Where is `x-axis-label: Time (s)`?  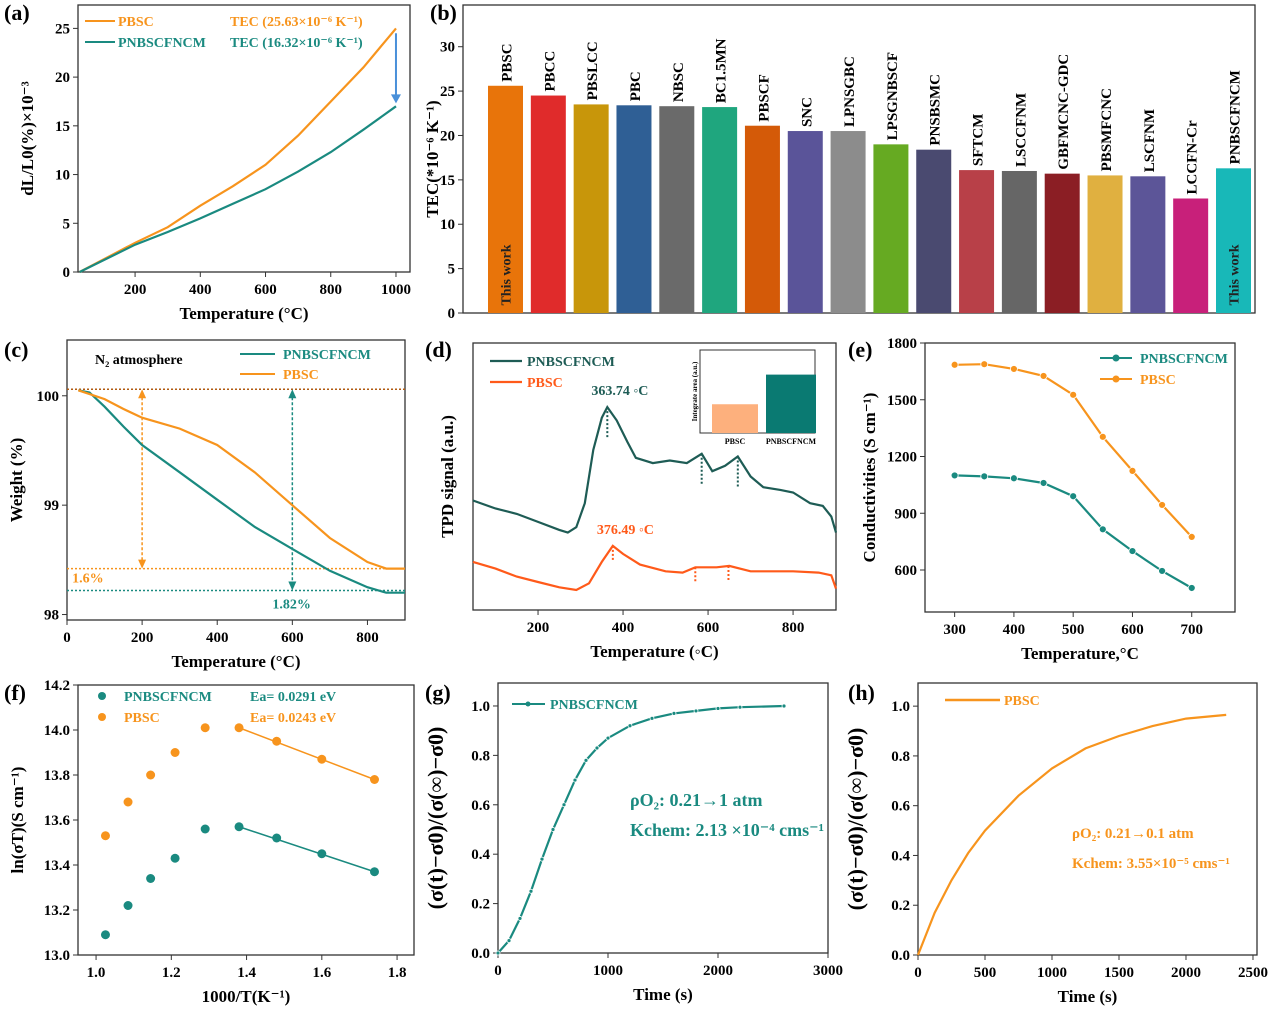 x-axis-label: Time (s) is located at coordinates (663, 994).